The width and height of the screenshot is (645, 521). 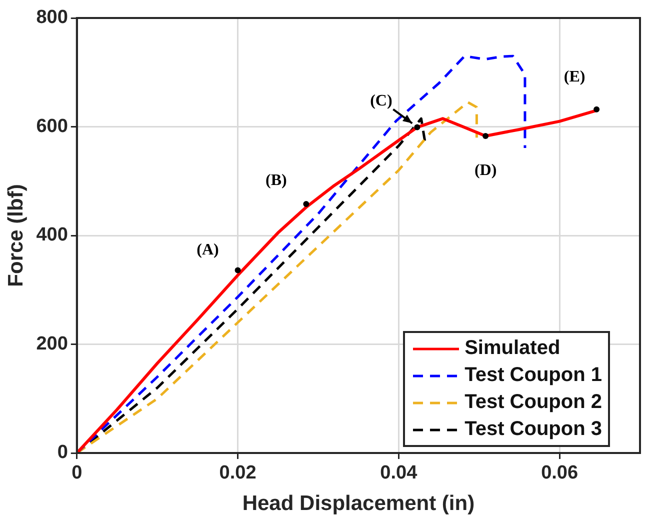 I want to click on y-tick-label: 0, so click(x=62, y=453).